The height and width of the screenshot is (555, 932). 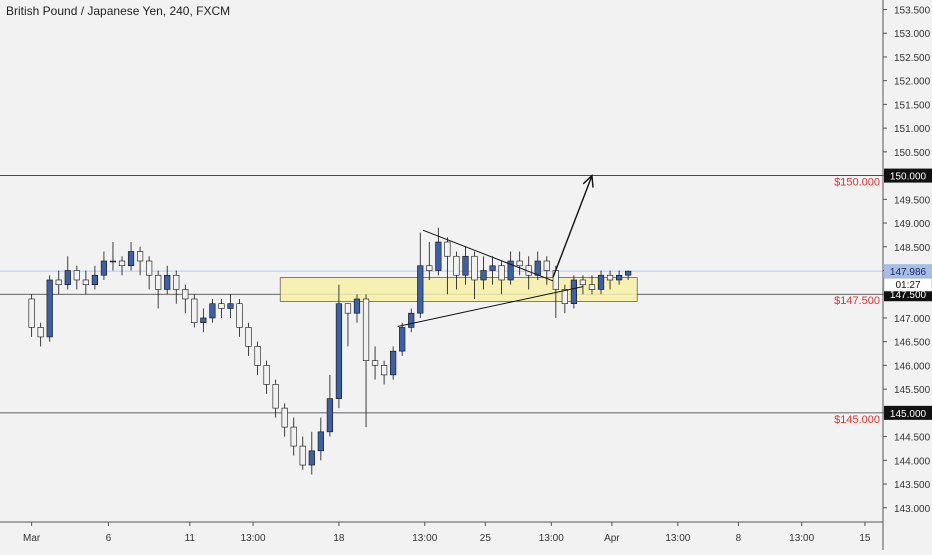 What do you see at coordinates (908, 295) in the screenshot?
I see `price-level-badge-text: 147.500` at bounding box center [908, 295].